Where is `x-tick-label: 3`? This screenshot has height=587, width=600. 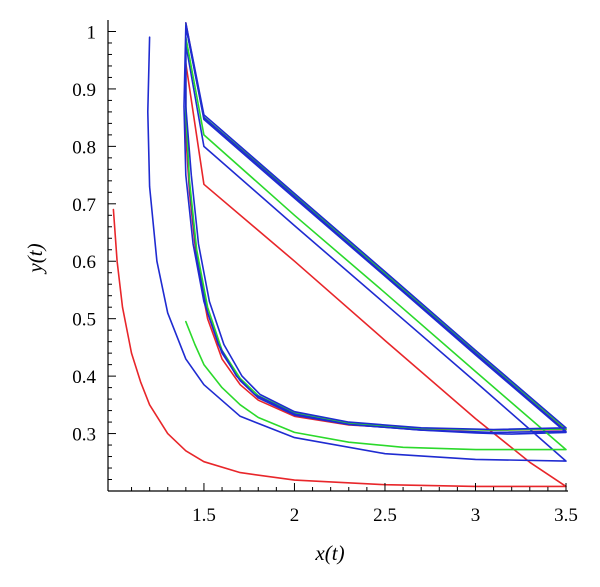 x-tick-label: 3 is located at coordinates (476, 515).